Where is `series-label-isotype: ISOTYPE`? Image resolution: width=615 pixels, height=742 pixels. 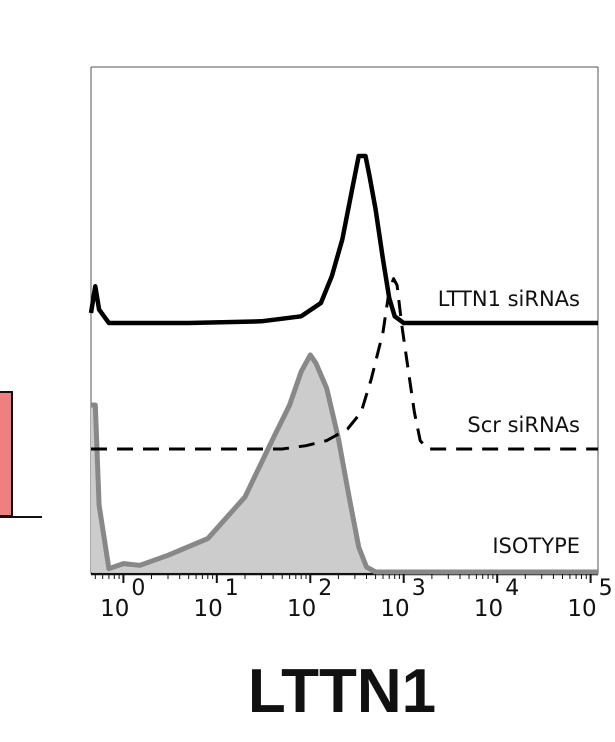 series-label-isotype: ISOTYPE is located at coordinates (536, 546).